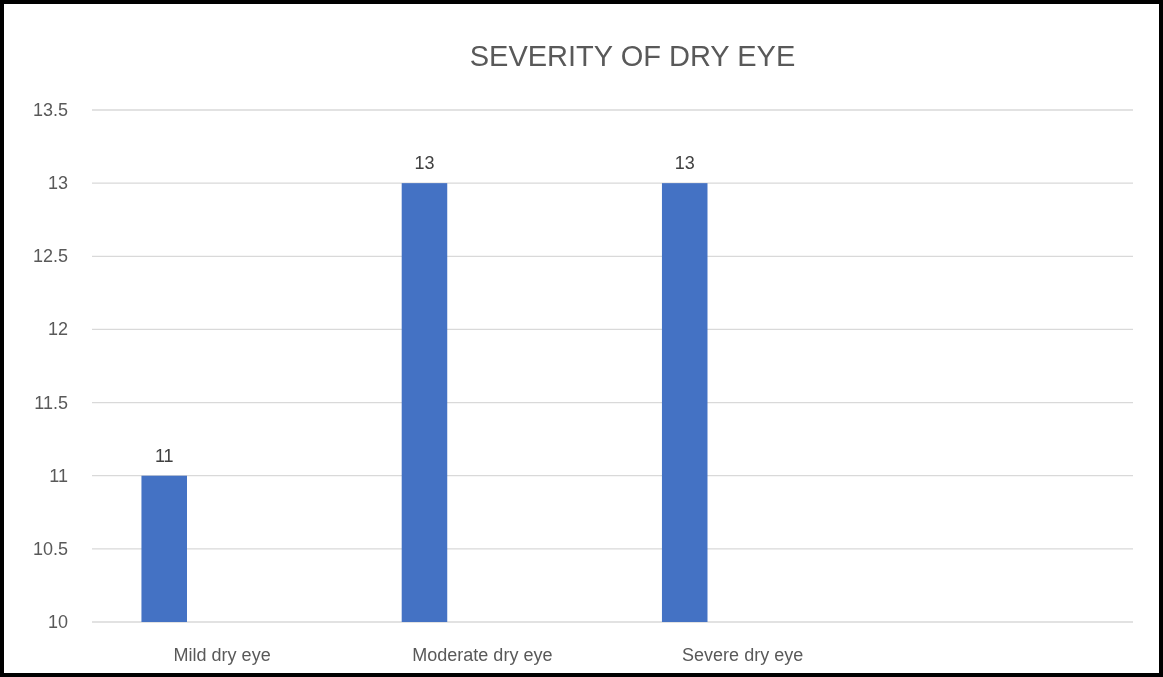 The height and width of the screenshot is (677, 1163). What do you see at coordinates (743, 655) in the screenshot?
I see `x-tick-label: Severe dry eye` at bounding box center [743, 655].